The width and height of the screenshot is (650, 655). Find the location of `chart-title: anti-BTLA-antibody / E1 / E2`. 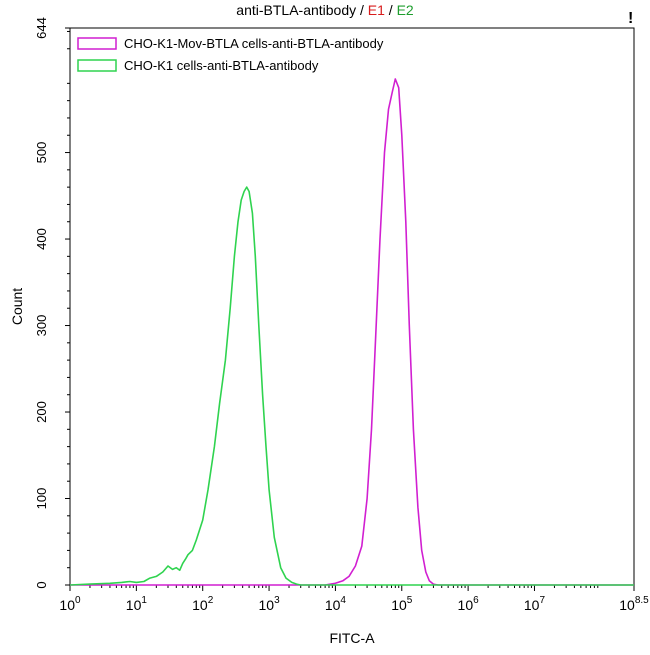

chart-title: anti-BTLA-antibody / E1 / E2 is located at coordinates (325, 10).